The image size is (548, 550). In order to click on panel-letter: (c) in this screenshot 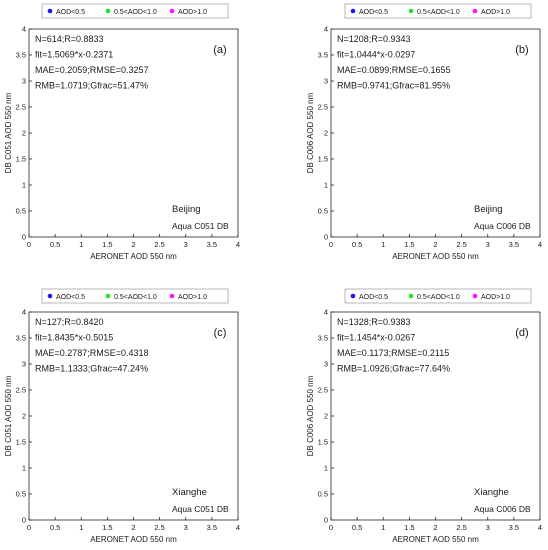, I will do `click(220, 333)`.